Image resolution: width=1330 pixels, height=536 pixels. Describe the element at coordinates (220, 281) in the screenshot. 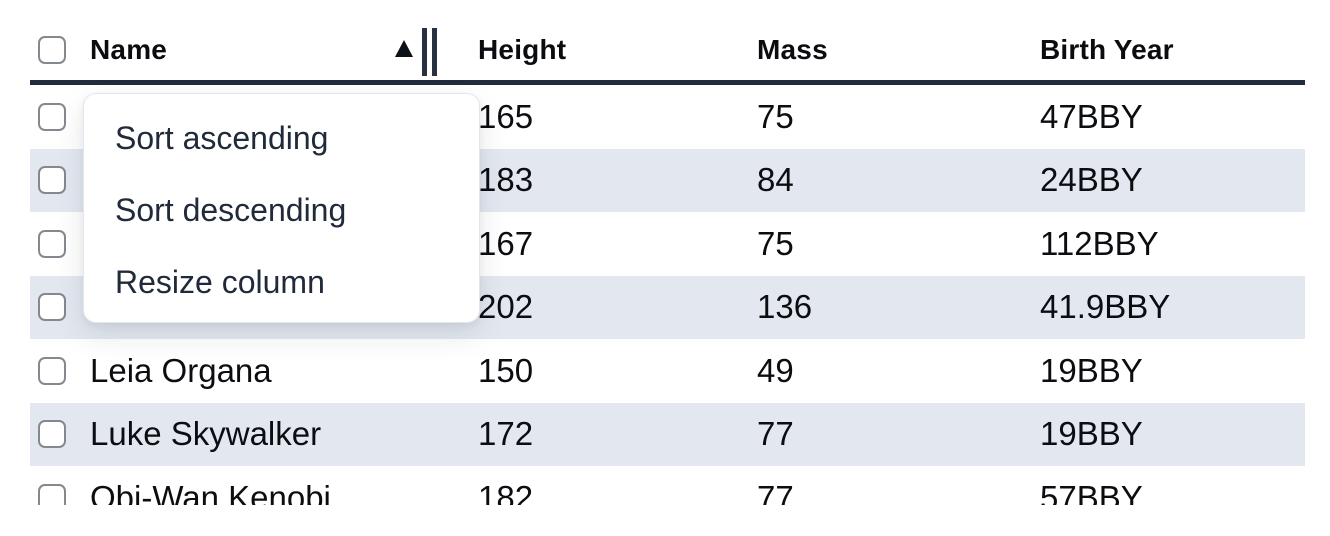

I see `menu-item-resize-column: Resize column` at that location.